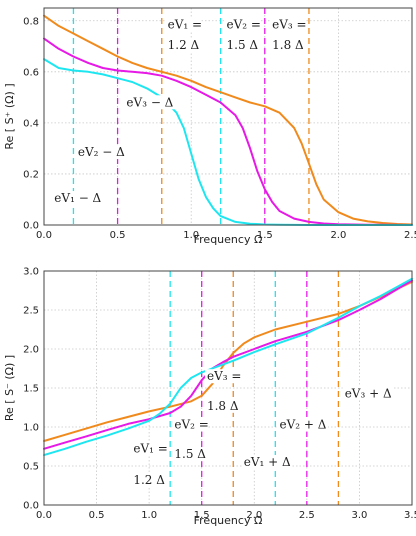 This screenshot has height=536, width=416. Describe the element at coordinates (31, 428) in the screenshot. I see `y-tick-label: 1.0` at that location.